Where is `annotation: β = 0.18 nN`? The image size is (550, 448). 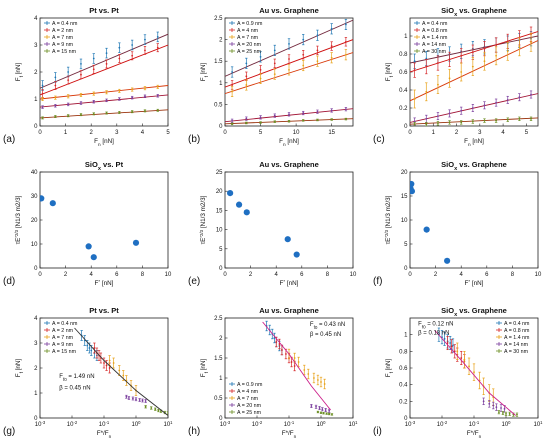 annotation: β = 0.18 nN is located at coordinates (433, 334).